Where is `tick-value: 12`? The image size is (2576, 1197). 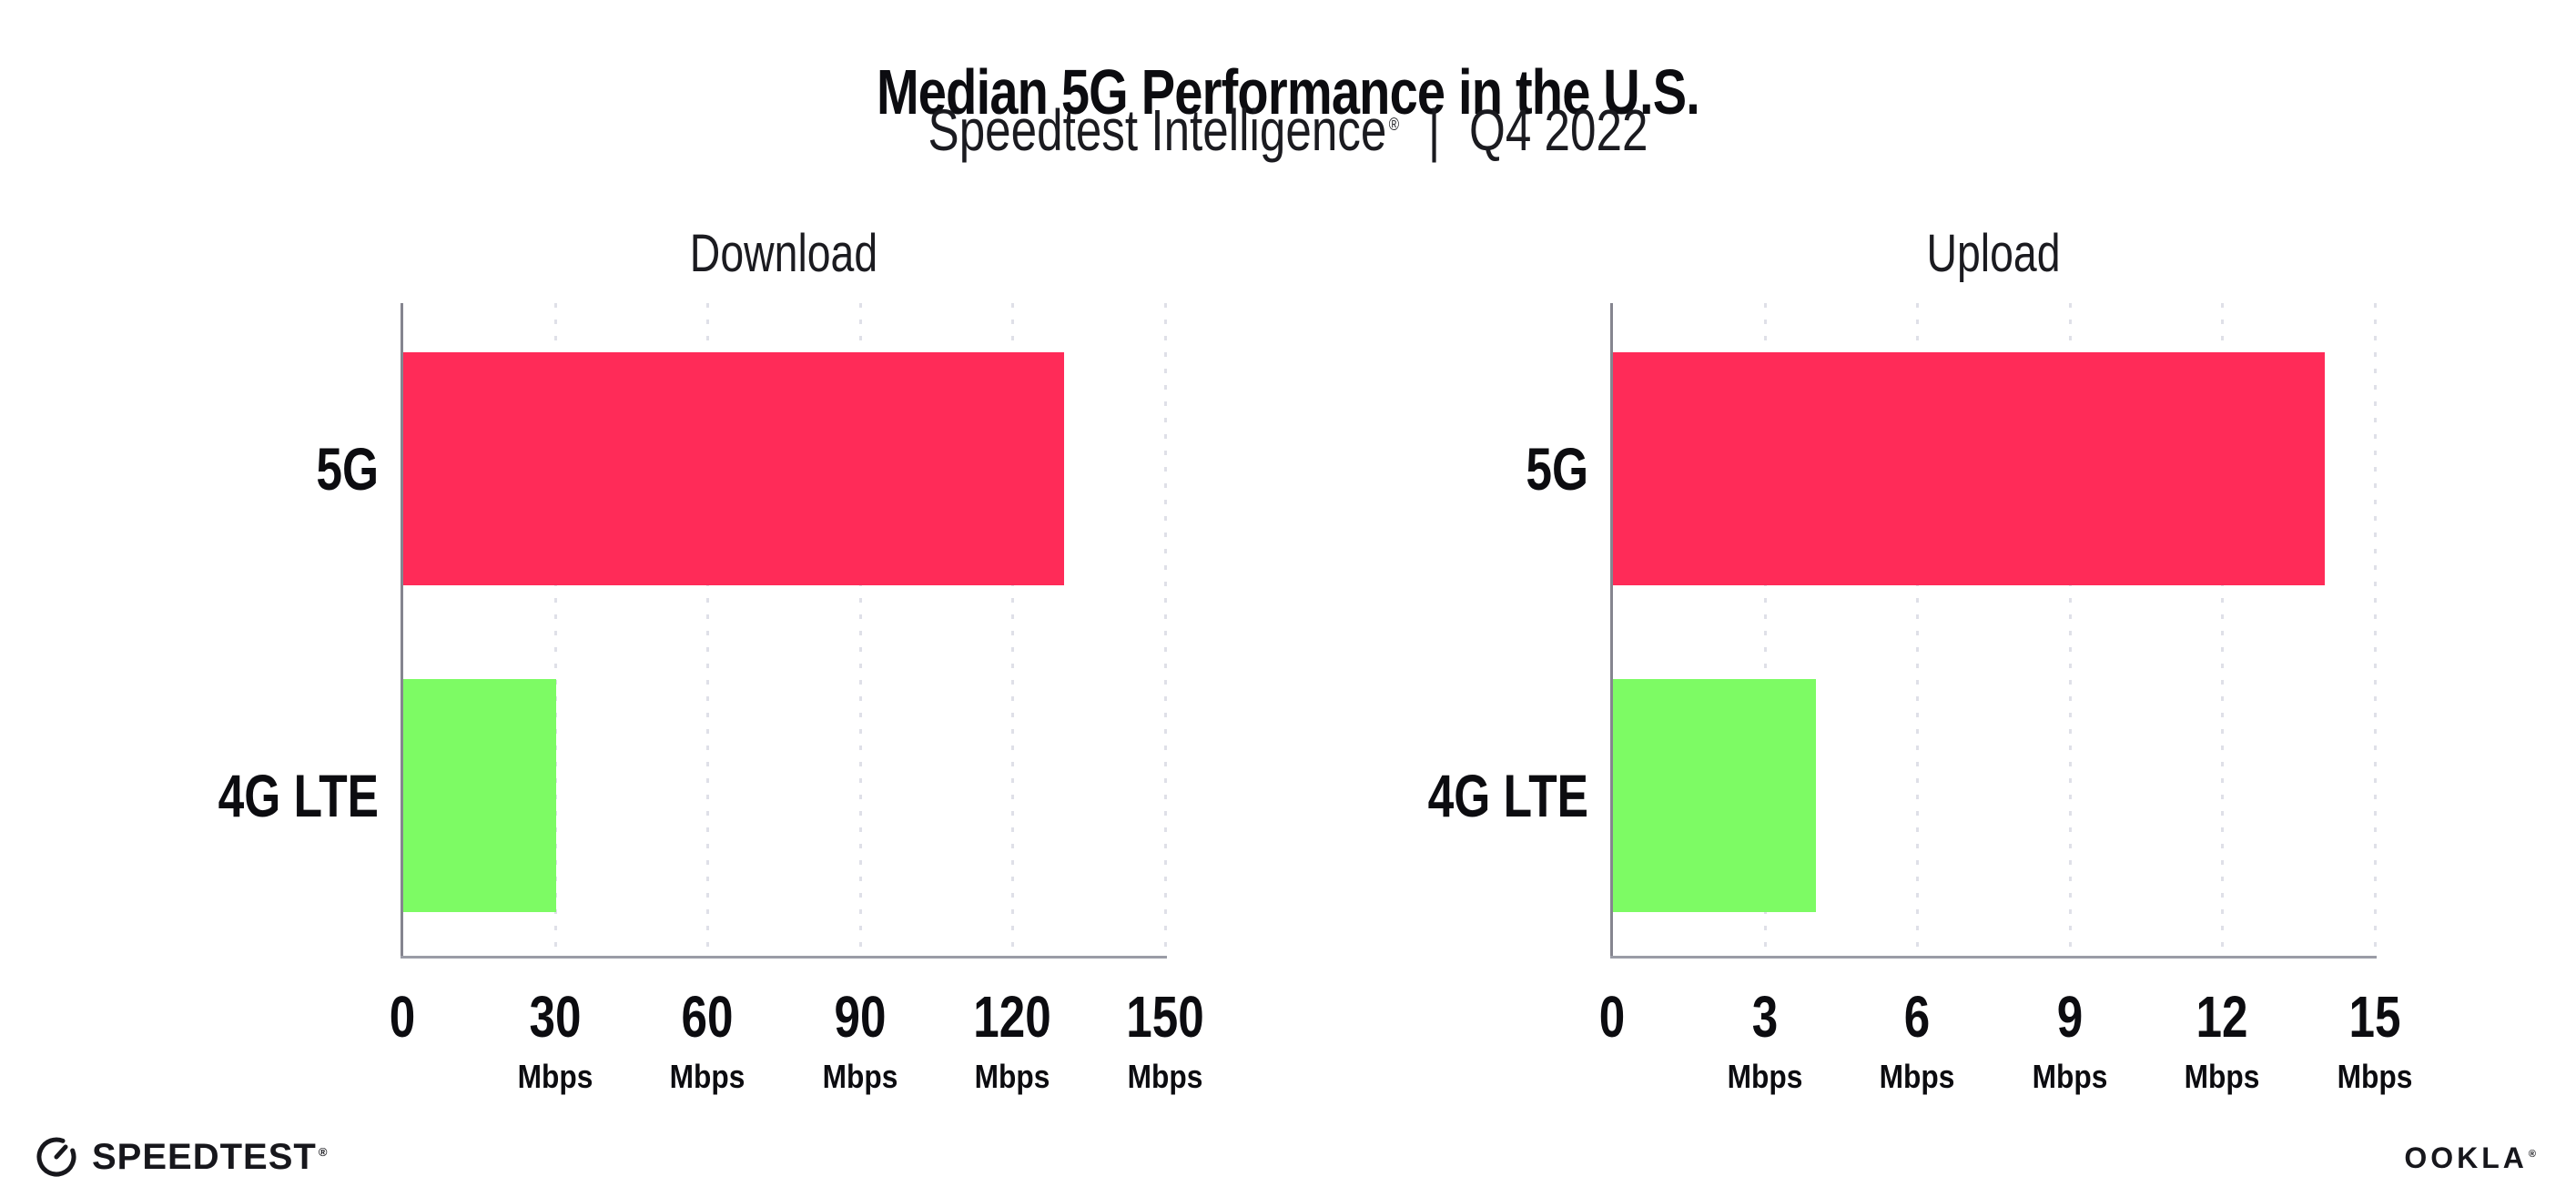 tick-value: 12 is located at coordinates (2222, 1017).